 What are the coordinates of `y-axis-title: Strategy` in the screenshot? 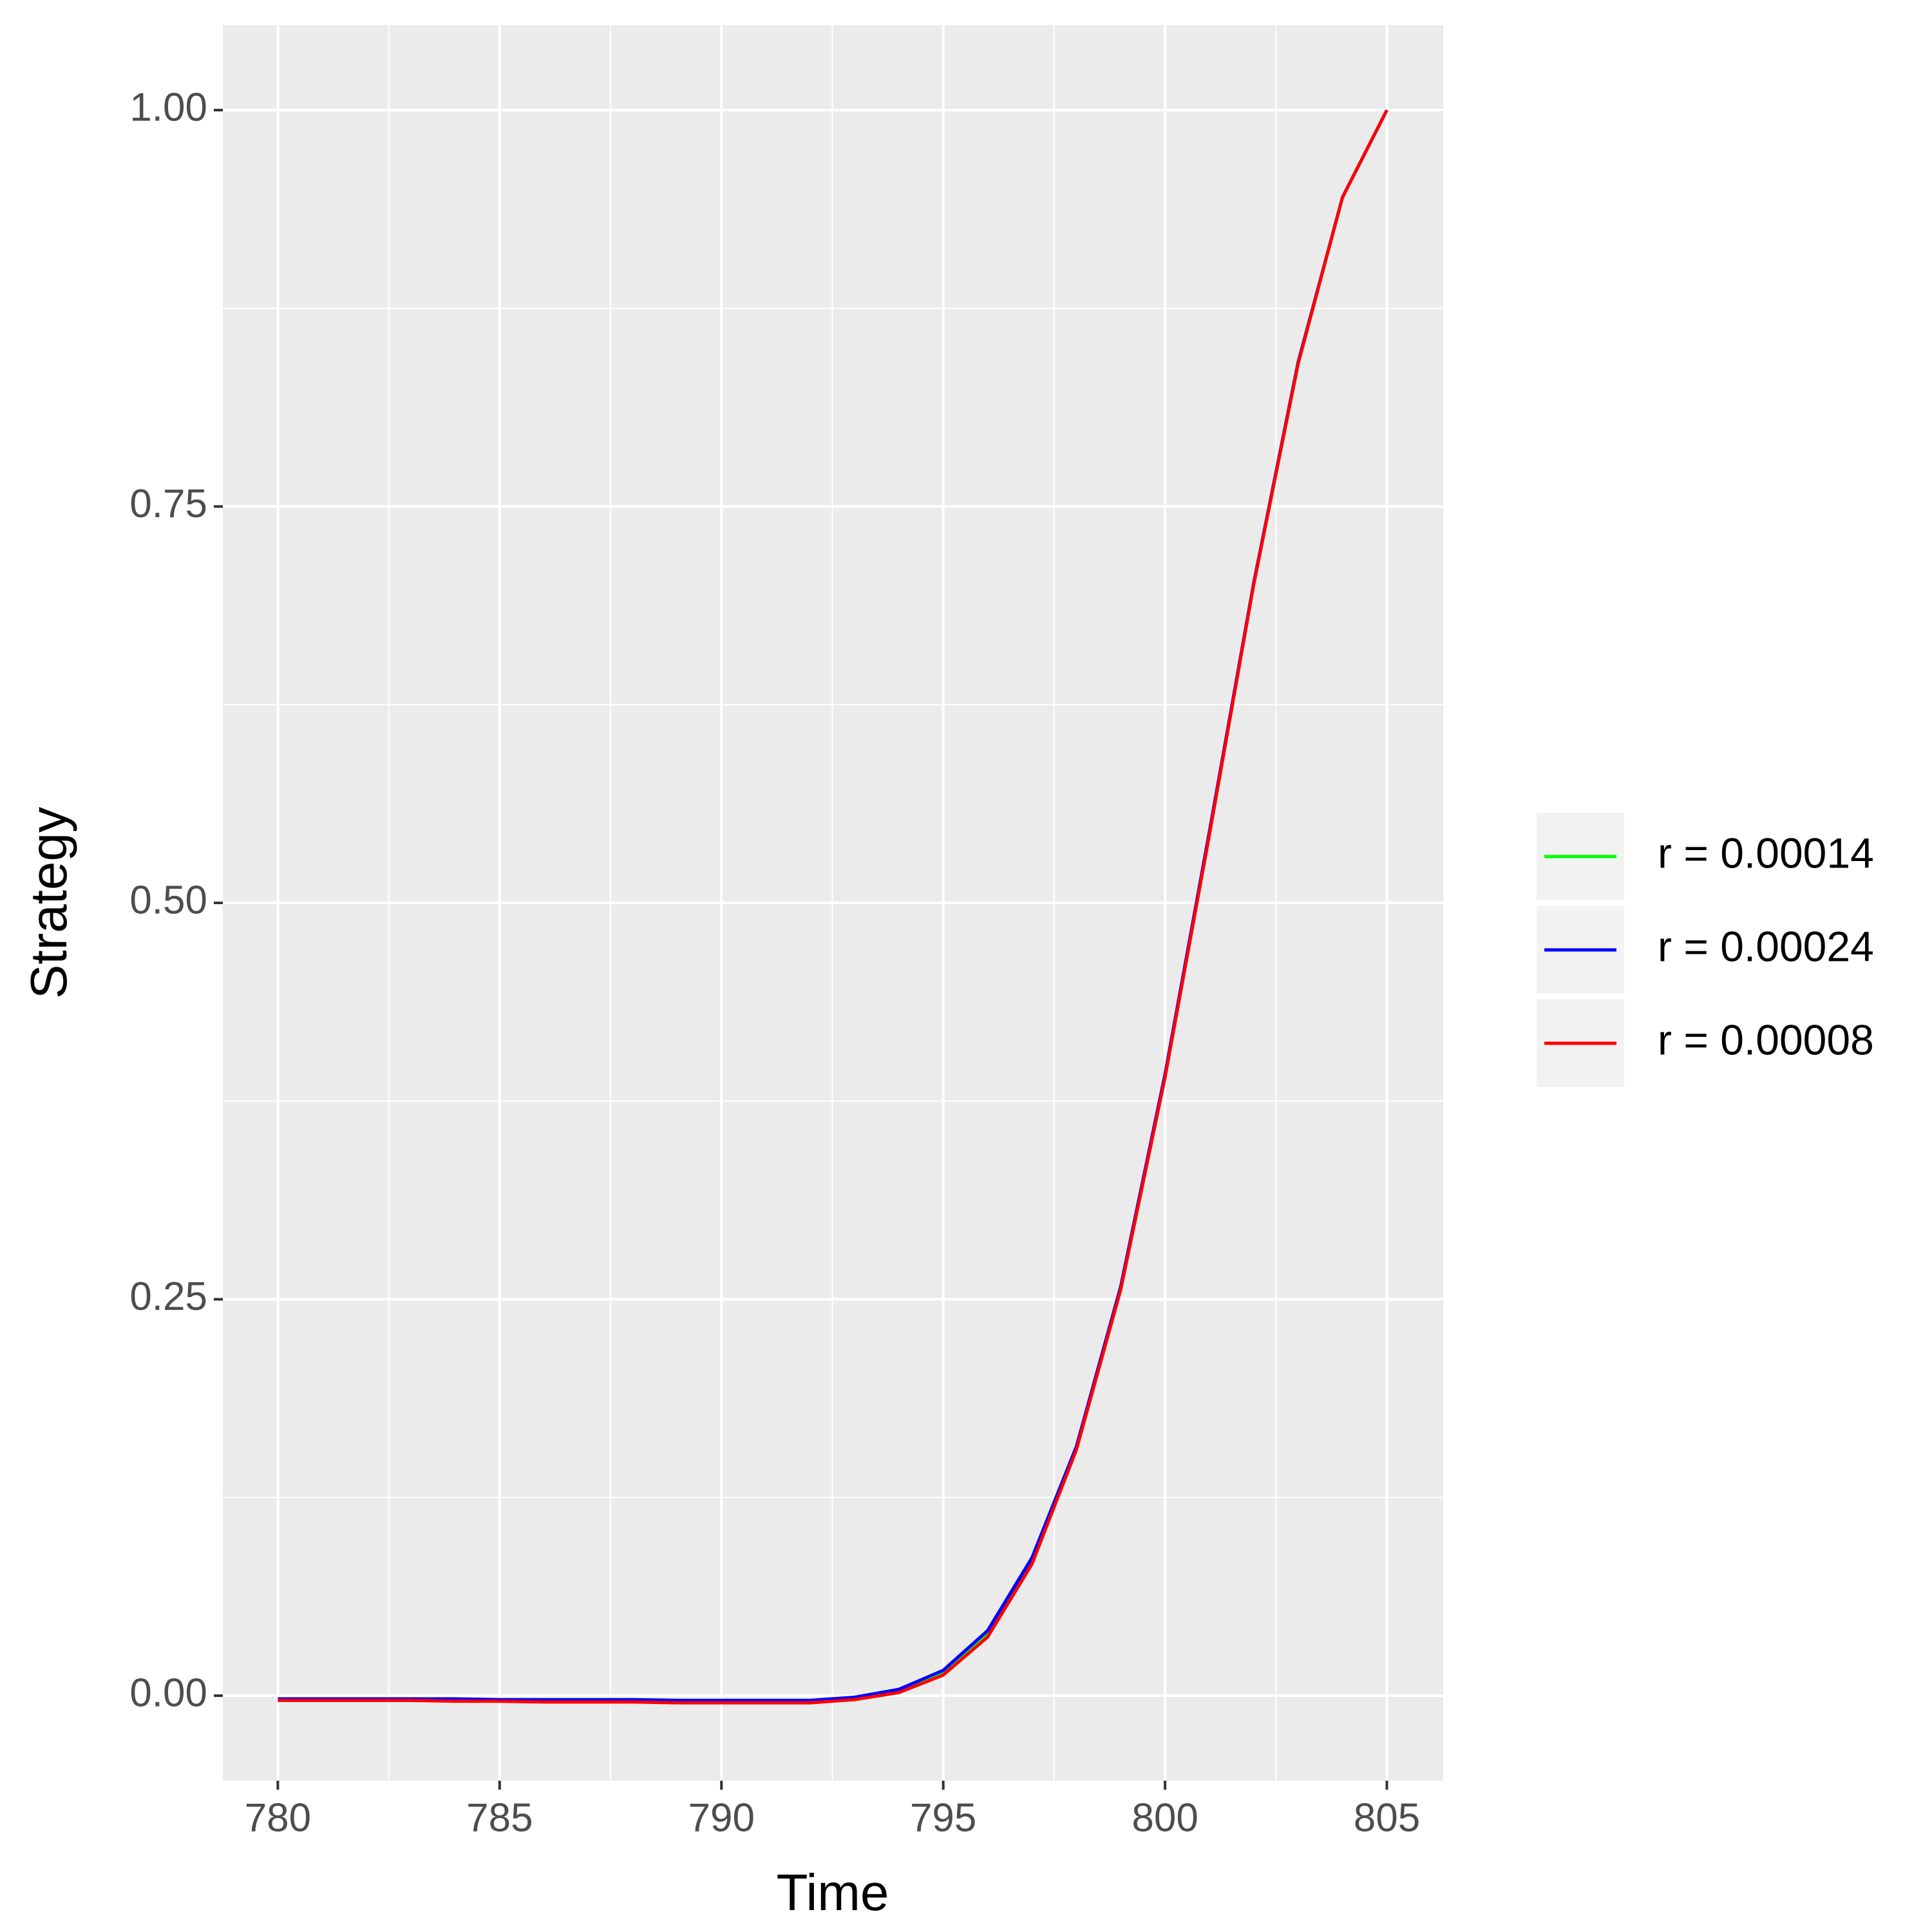 It's located at (48, 903).